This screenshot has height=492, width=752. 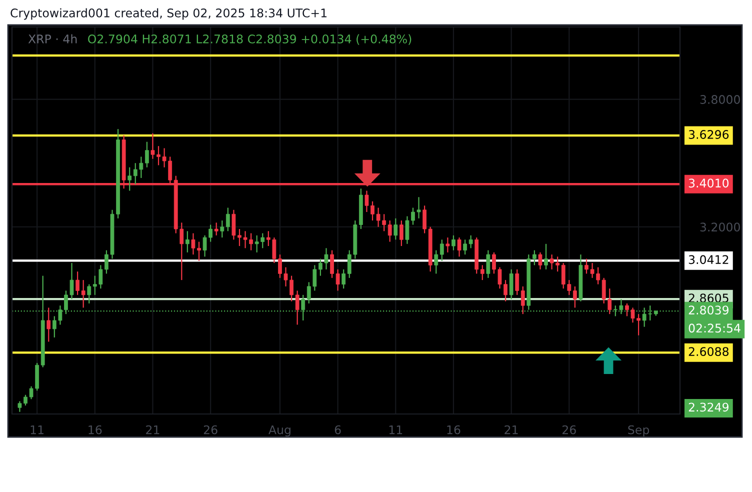 I want to click on chart-title: XRP · 4h, so click(x=52, y=39).